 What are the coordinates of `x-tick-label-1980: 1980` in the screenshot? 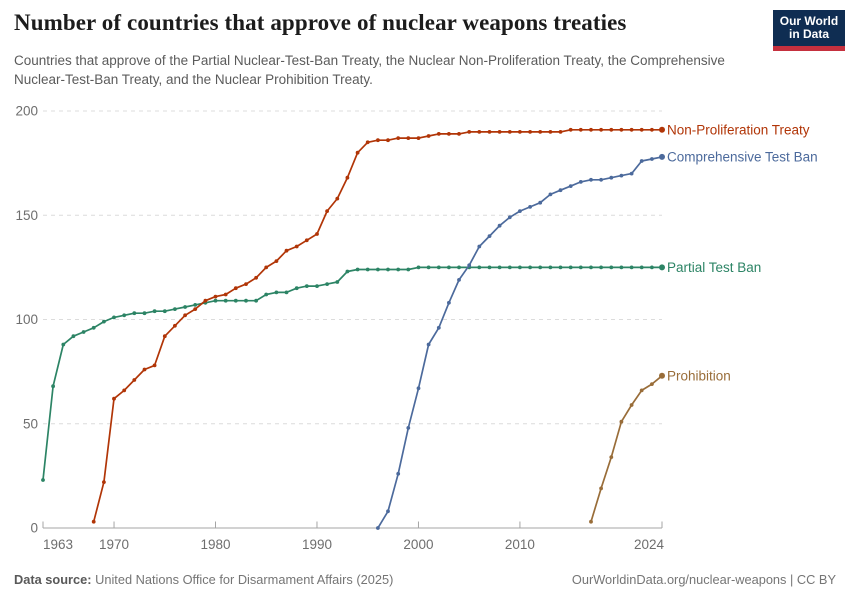 It's located at (215, 544).